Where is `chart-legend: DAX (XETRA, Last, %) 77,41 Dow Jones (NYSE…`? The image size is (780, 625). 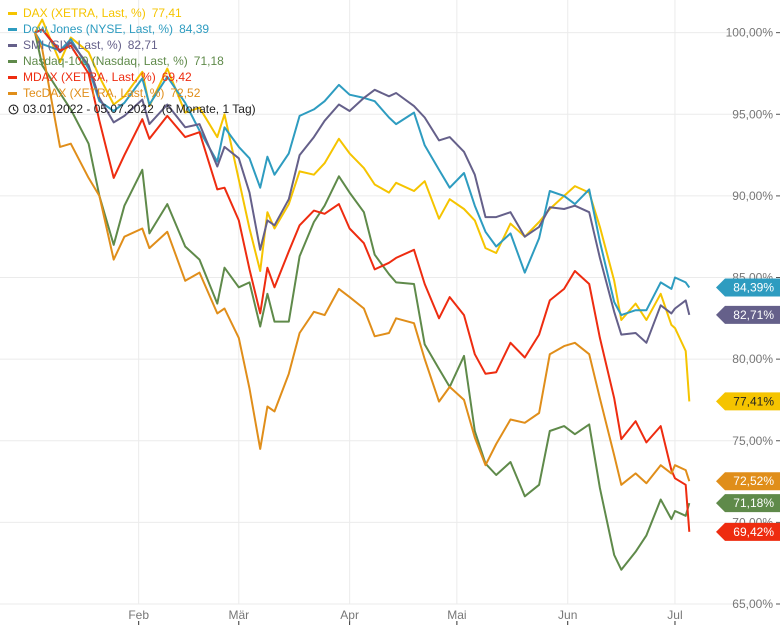 chart-legend: DAX (XETRA, Last, %) 77,41 Dow Jones (NYSE… is located at coordinates (132, 61).